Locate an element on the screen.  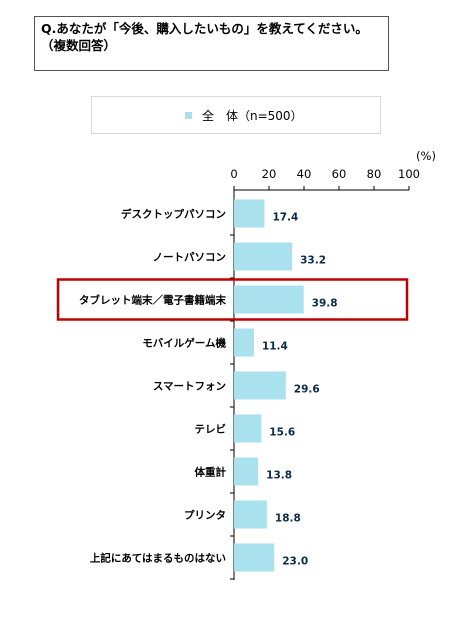
category-label: 体重計 is located at coordinates (211, 472).